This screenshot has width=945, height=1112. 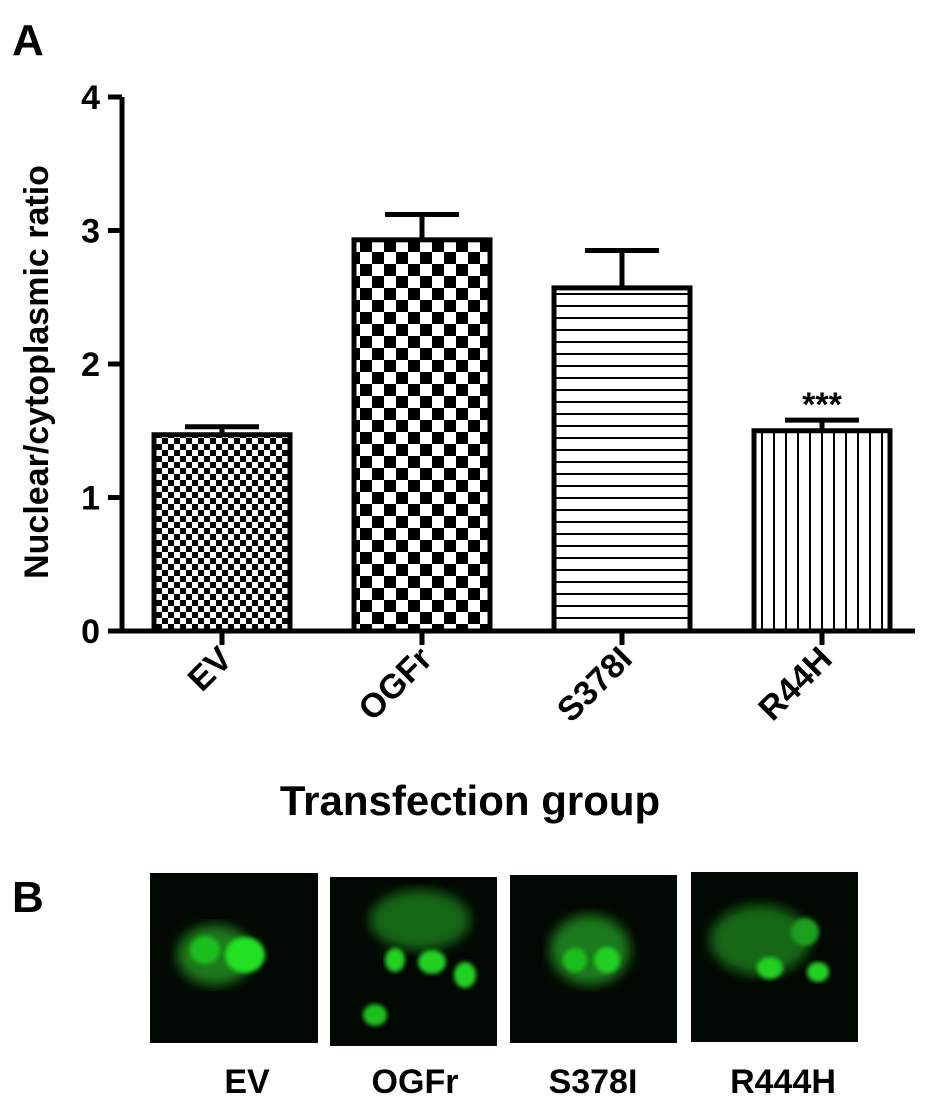 I want to click on panel-label: B, so click(x=28, y=897).